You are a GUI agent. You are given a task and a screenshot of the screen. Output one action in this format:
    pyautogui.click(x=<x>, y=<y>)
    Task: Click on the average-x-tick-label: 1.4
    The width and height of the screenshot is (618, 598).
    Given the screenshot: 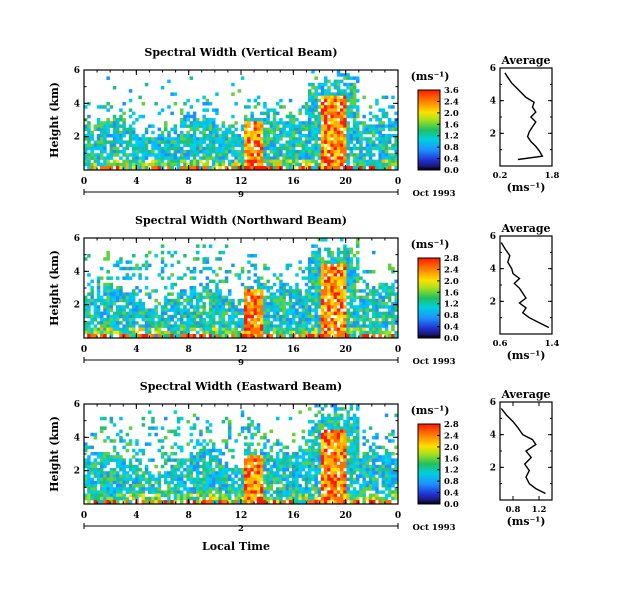 What is the action you would take?
    pyautogui.click(x=552, y=344)
    